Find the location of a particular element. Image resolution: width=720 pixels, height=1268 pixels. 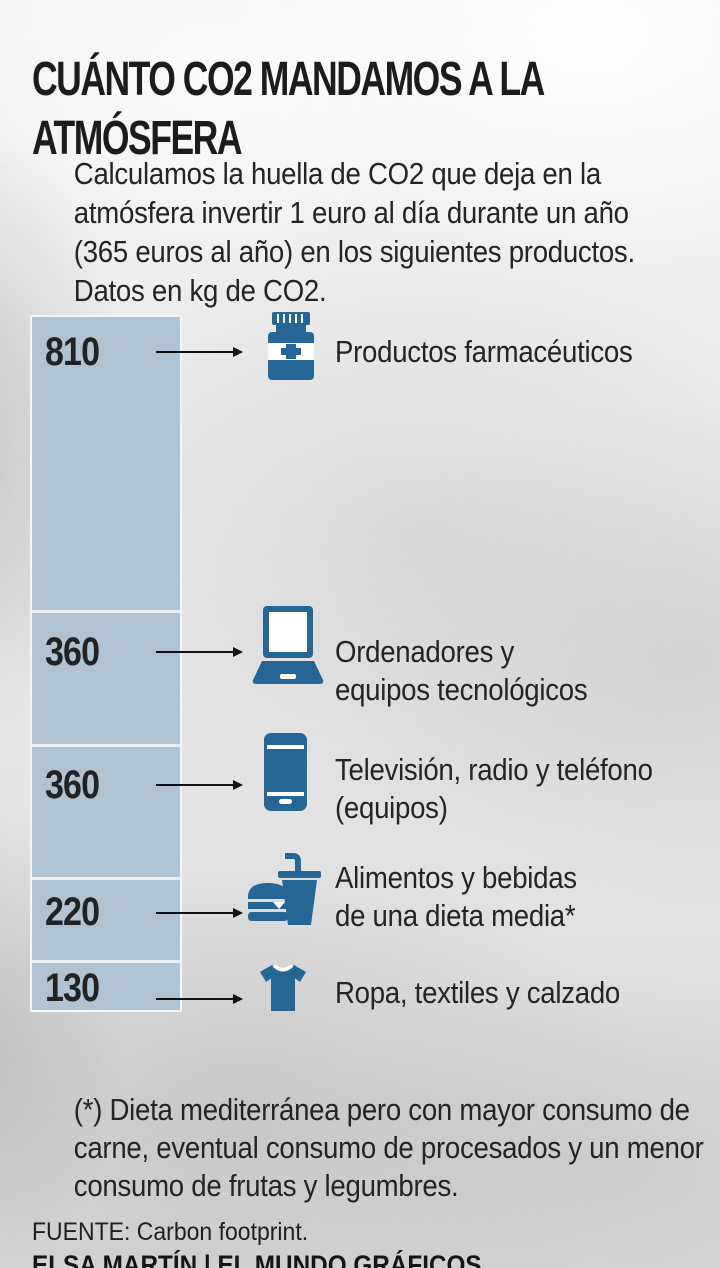

category-label: Ordenadores y equipos tecnológicos is located at coordinates (461, 670).